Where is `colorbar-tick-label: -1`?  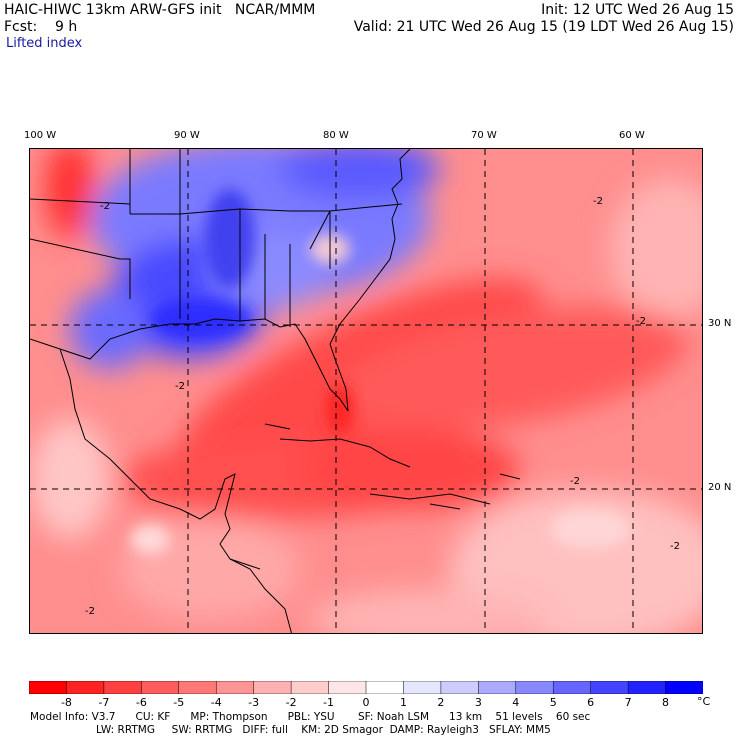
colorbar-tick-label: -1 is located at coordinates (329, 702).